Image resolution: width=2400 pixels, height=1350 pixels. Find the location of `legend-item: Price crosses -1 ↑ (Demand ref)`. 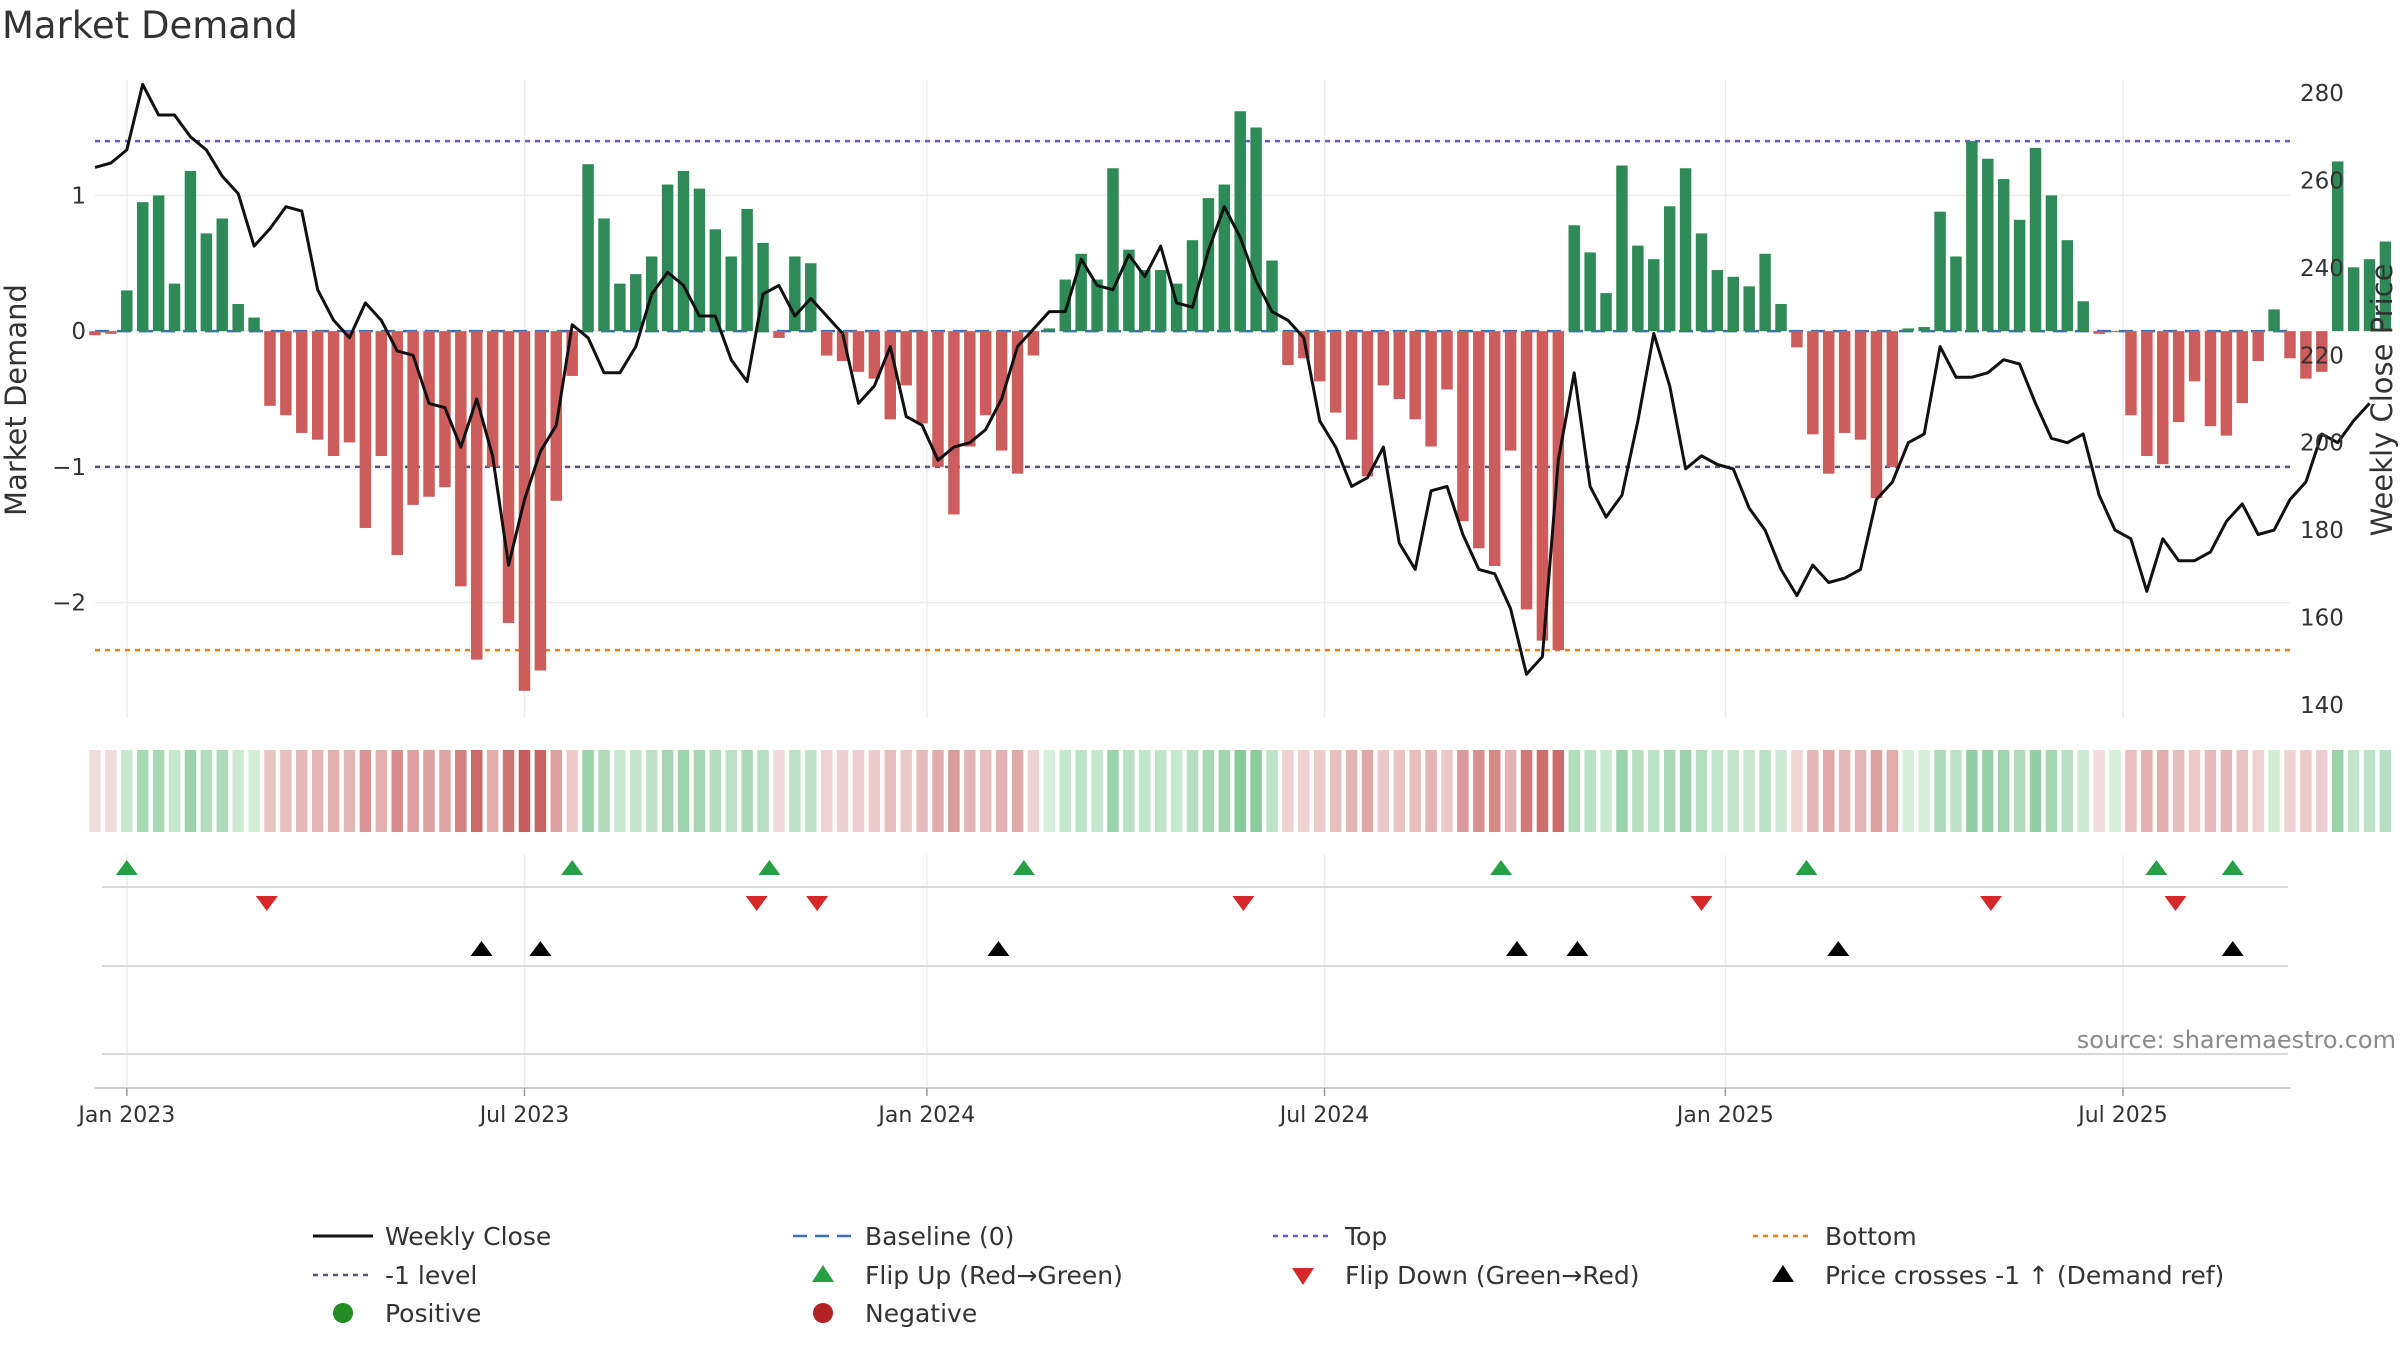

legend-item: Price crosses -1 ↑ (Demand ref) is located at coordinates (1998, 1275).